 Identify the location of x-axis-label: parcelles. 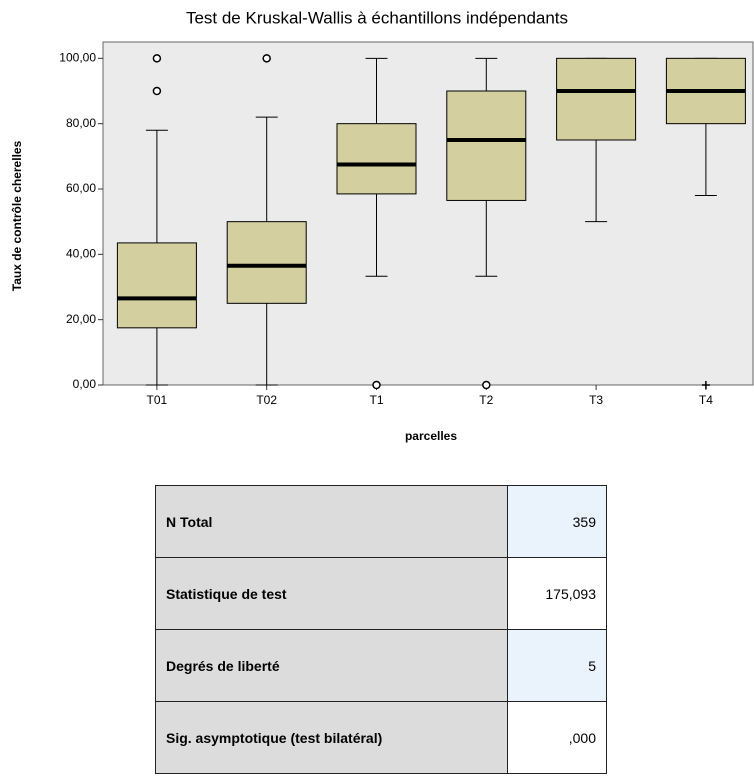
(431, 436).